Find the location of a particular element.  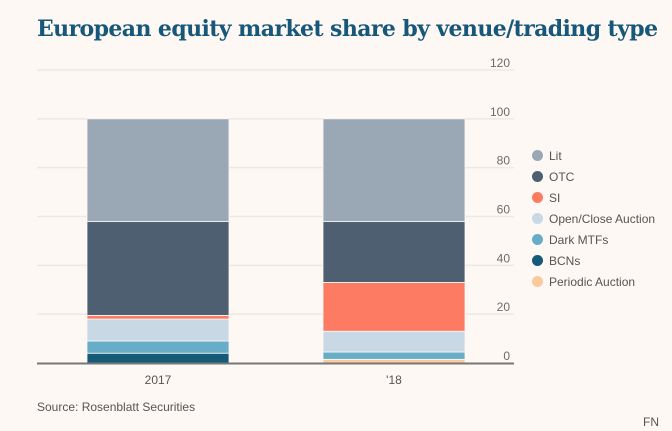

y-tick-label: 60 is located at coordinates (504, 210).